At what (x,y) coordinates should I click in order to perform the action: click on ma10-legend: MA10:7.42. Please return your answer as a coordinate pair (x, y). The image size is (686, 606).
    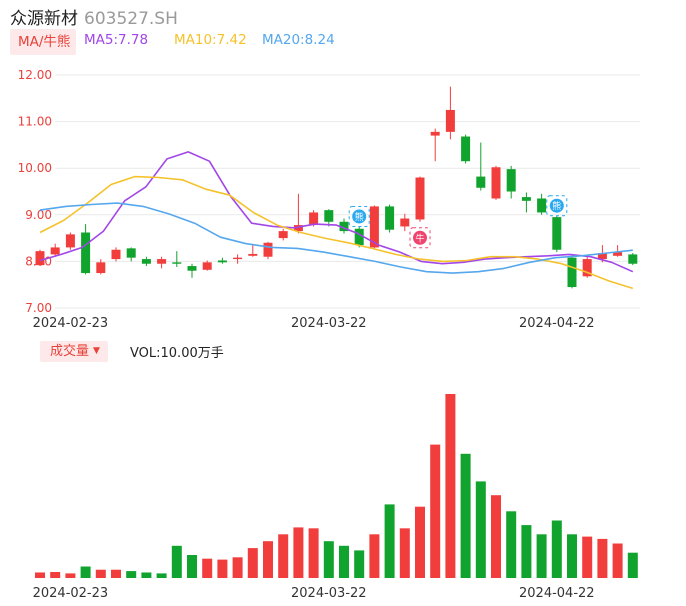
    Looking at the image, I should click on (210, 40).